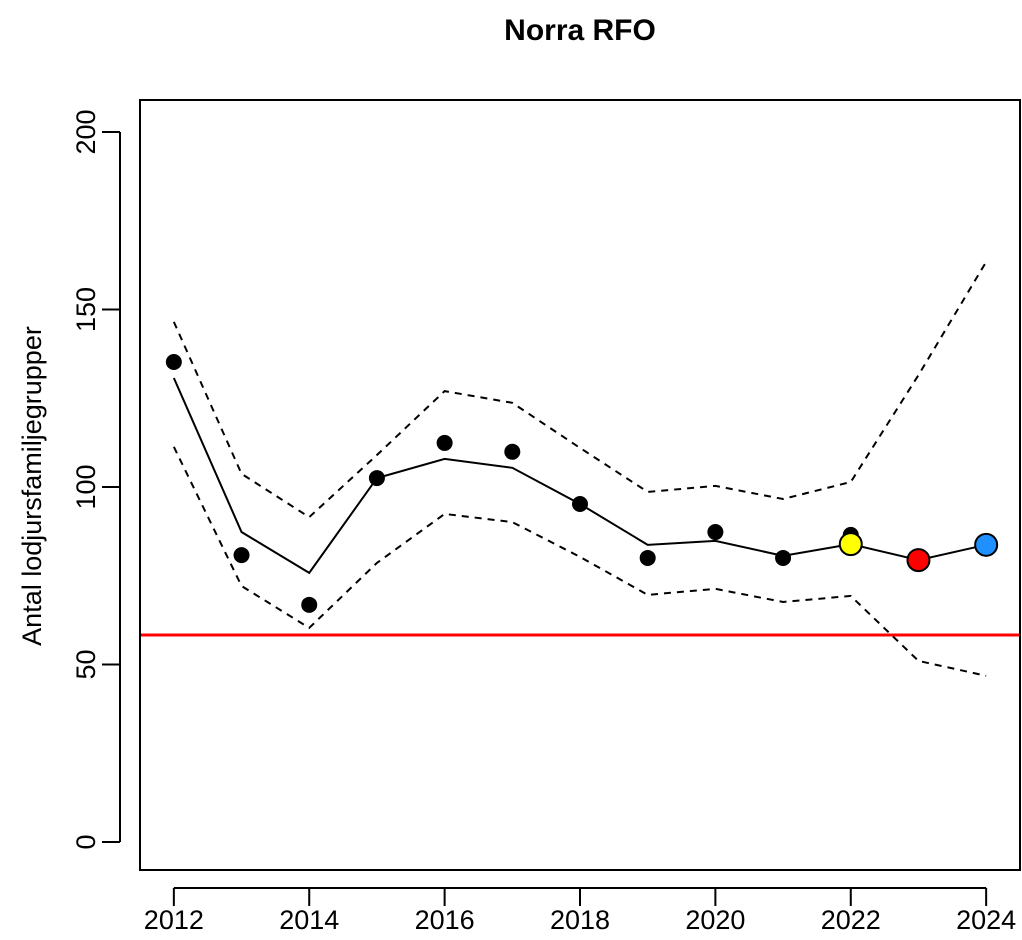 The image size is (1022, 940). I want to click on chart-title: Norra RFO, so click(580, 30).